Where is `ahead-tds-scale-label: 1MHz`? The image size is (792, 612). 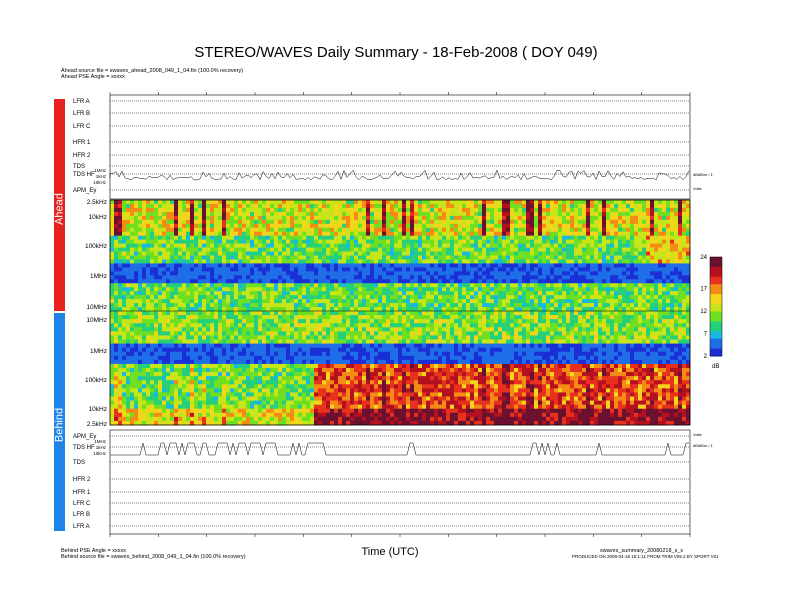
ahead-tds-scale-label: 1MHz is located at coordinates (100, 170).